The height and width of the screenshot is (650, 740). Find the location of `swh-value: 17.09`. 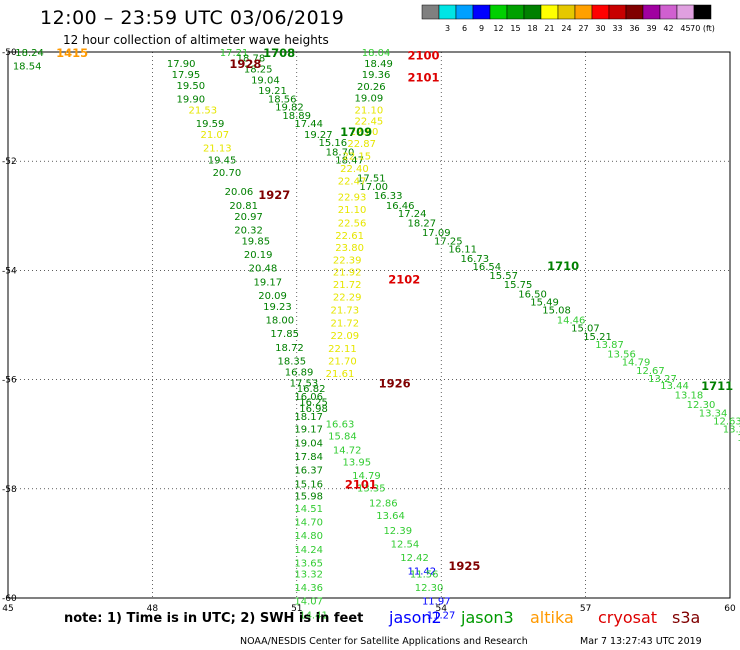

swh-value: 17.09 is located at coordinates (436, 233).